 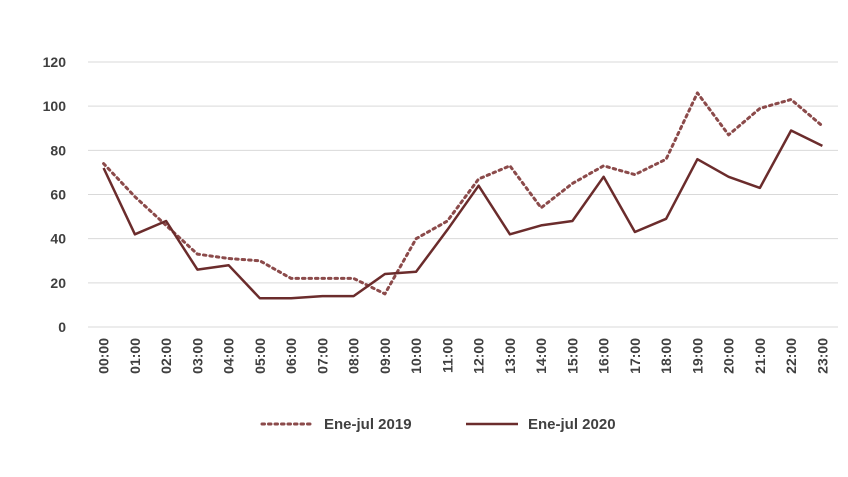 What do you see at coordinates (104, 356) in the screenshot?
I see `x-tick-label-00-00: 00:00` at bounding box center [104, 356].